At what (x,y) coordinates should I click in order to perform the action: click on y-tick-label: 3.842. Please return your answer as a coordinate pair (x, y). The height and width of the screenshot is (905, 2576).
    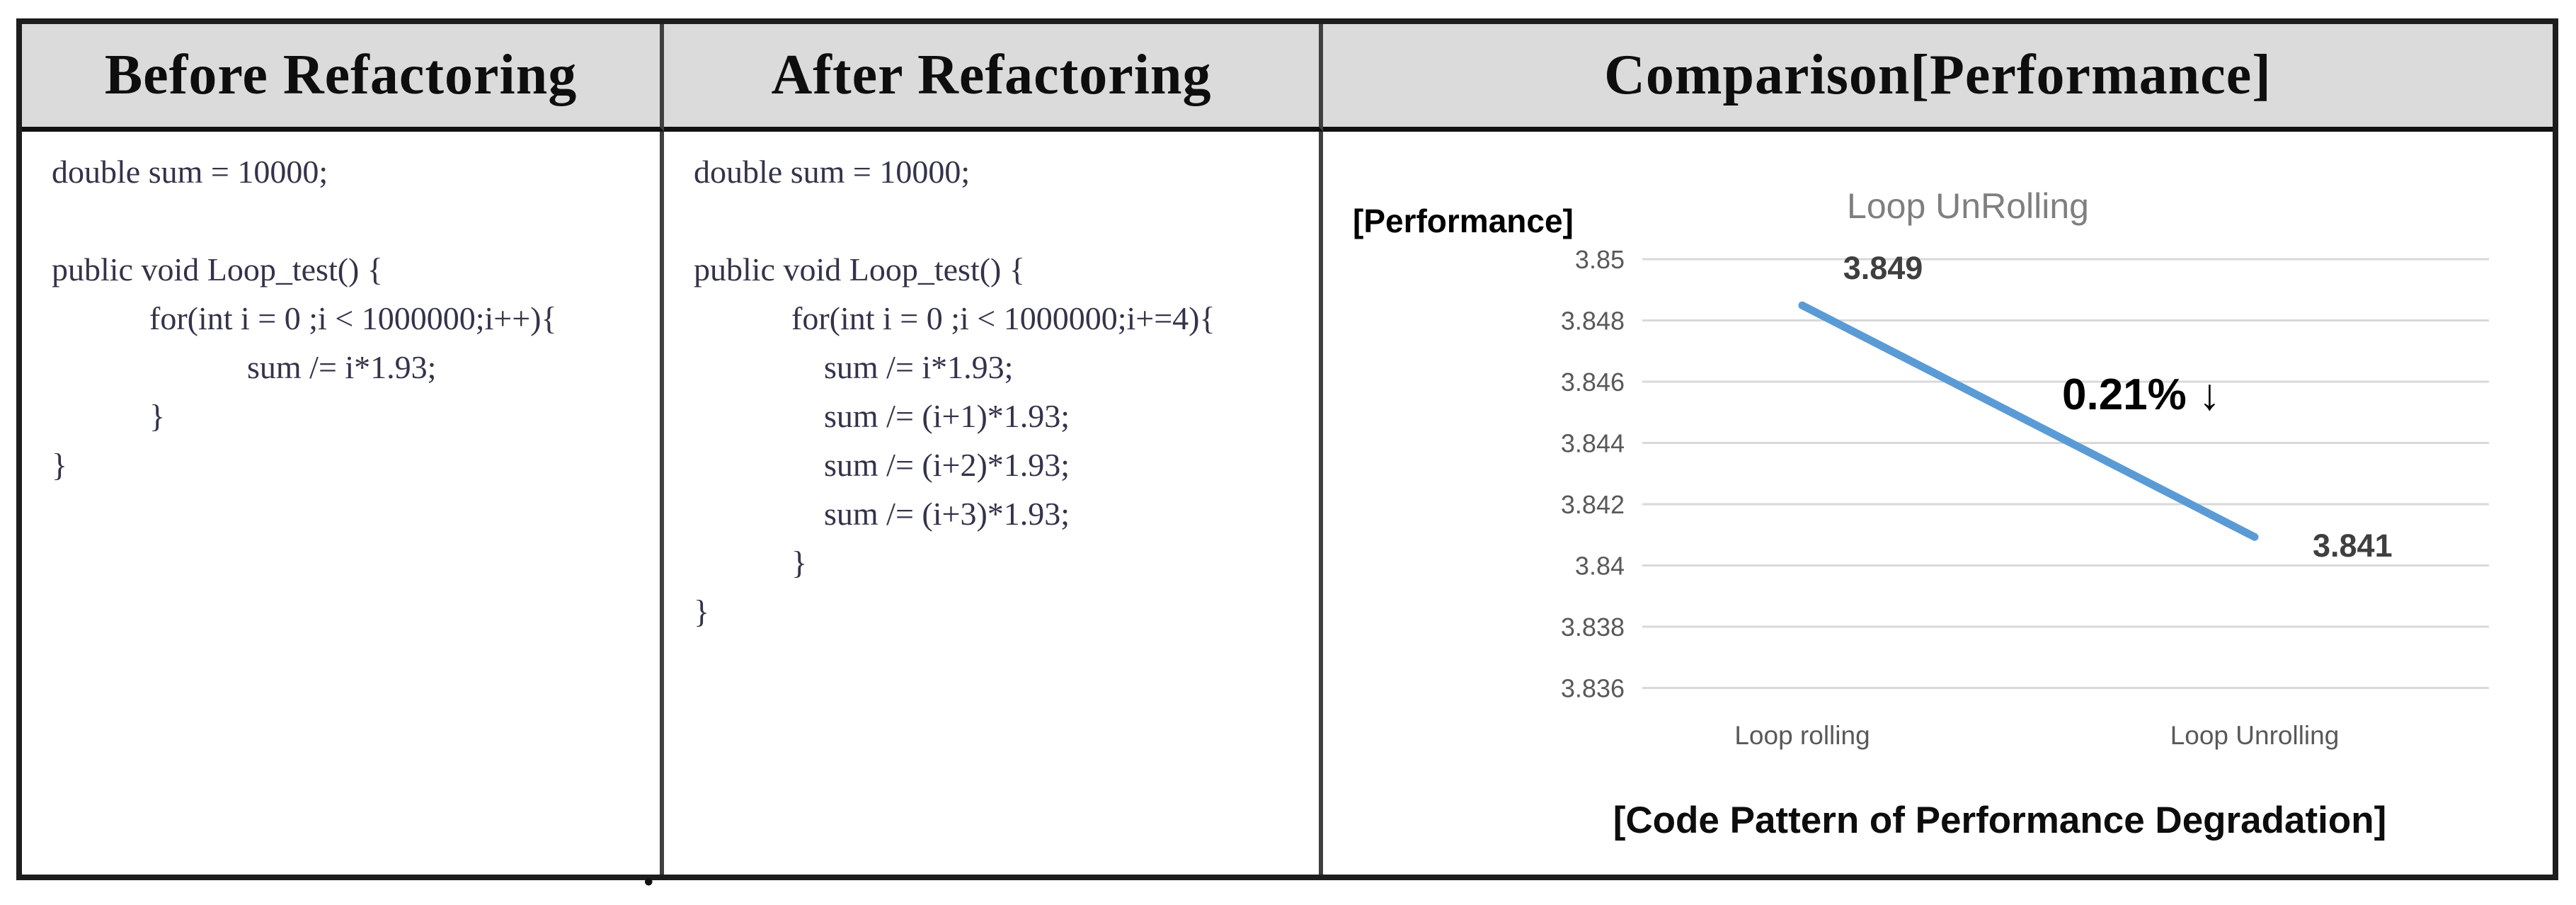
    Looking at the image, I should click on (1593, 504).